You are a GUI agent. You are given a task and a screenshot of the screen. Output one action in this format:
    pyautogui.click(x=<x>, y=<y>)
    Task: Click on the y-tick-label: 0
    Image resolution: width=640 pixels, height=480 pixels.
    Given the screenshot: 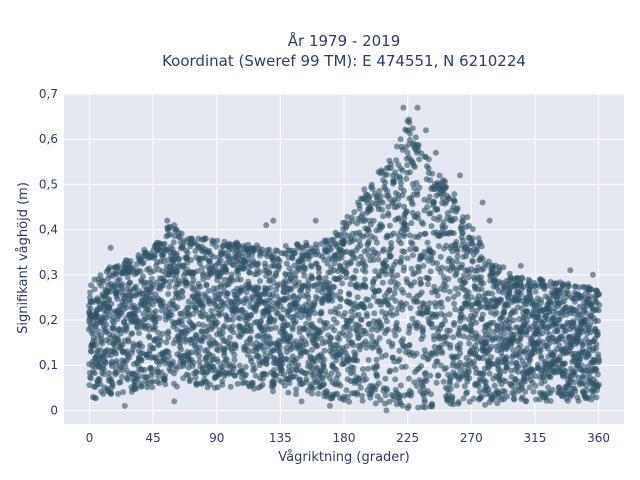 What is the action you would take?
    pyautogui.click(x=54, y=410)
    